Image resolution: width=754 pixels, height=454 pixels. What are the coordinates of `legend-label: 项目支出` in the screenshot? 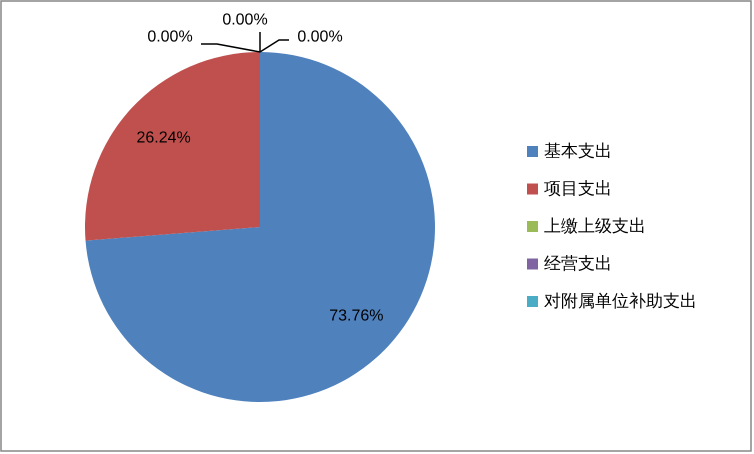 It's located at (578, 188).